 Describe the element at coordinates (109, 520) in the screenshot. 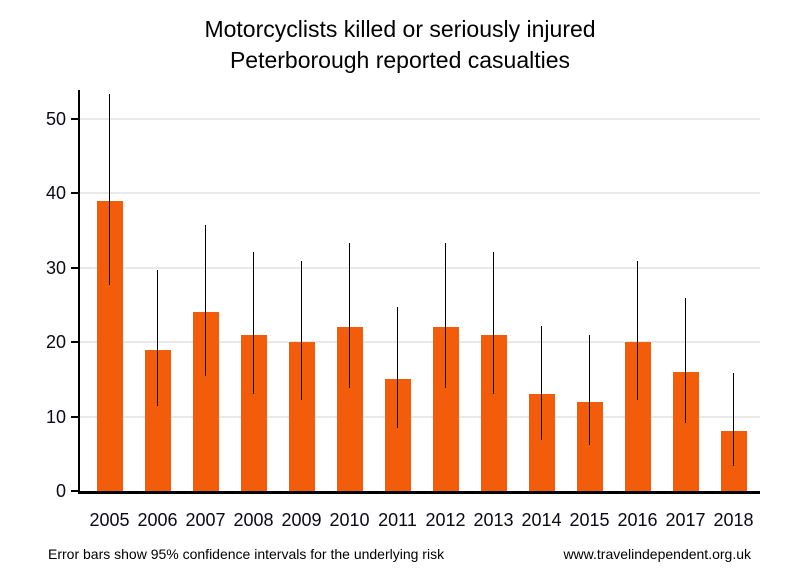

I see `x-tick-label-2005: 2005` at that location.